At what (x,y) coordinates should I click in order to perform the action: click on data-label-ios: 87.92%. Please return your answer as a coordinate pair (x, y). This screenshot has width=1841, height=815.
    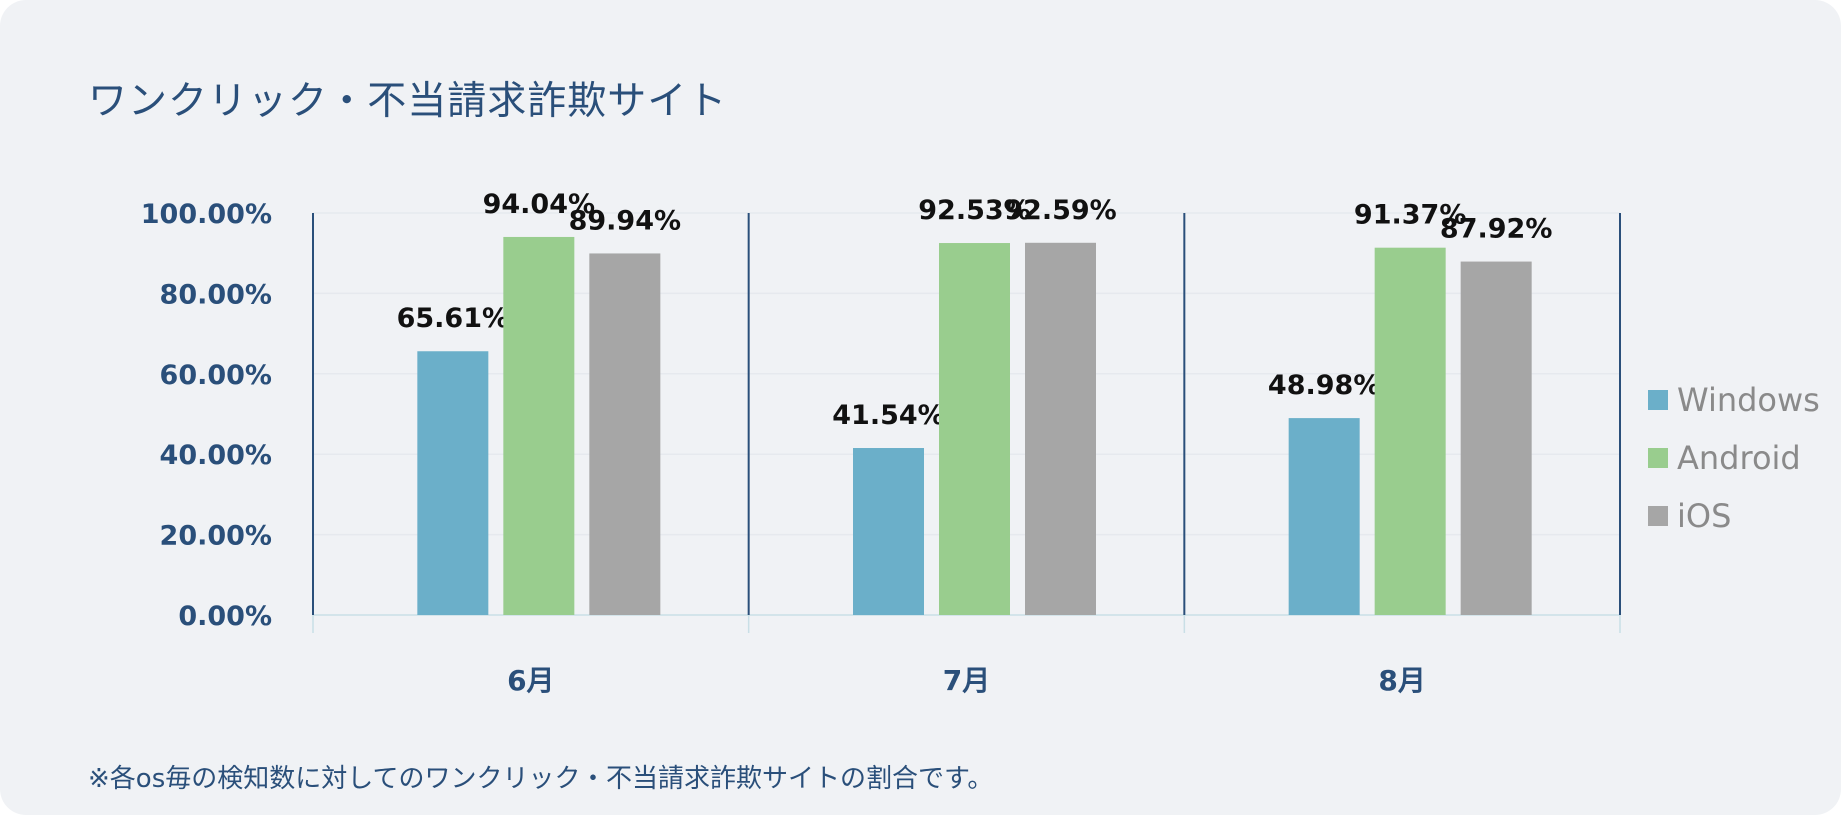
    Looking at the image, I should click on (1496, 229).